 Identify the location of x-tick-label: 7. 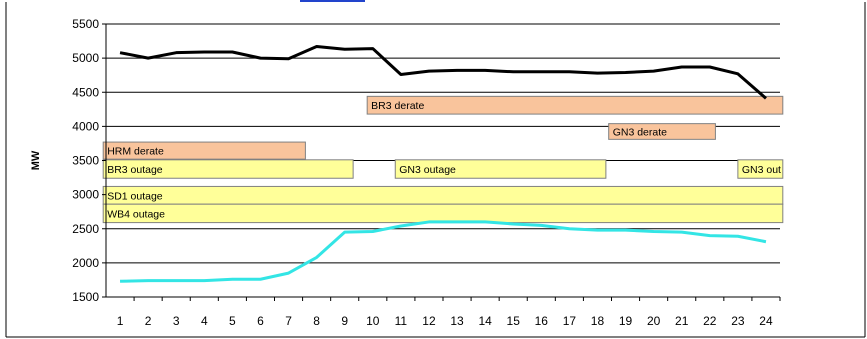
(288, 321).